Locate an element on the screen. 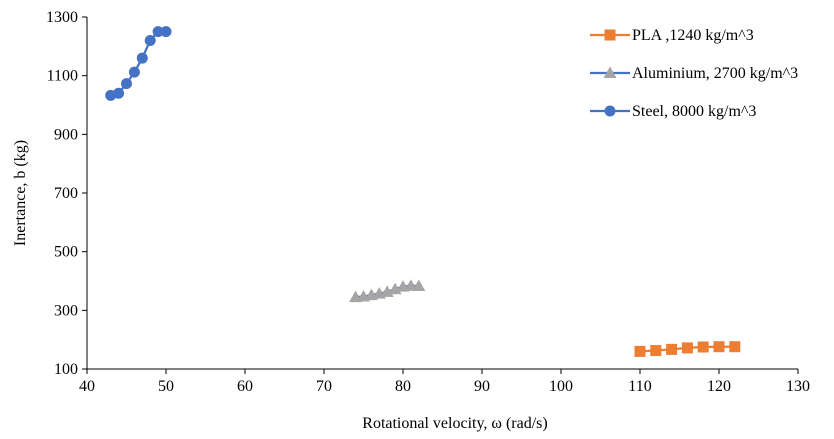 The width and height of the screenshot is (834, 439). y-axis-title: Inertance, b (kg) is located at coordinates (20, 193).